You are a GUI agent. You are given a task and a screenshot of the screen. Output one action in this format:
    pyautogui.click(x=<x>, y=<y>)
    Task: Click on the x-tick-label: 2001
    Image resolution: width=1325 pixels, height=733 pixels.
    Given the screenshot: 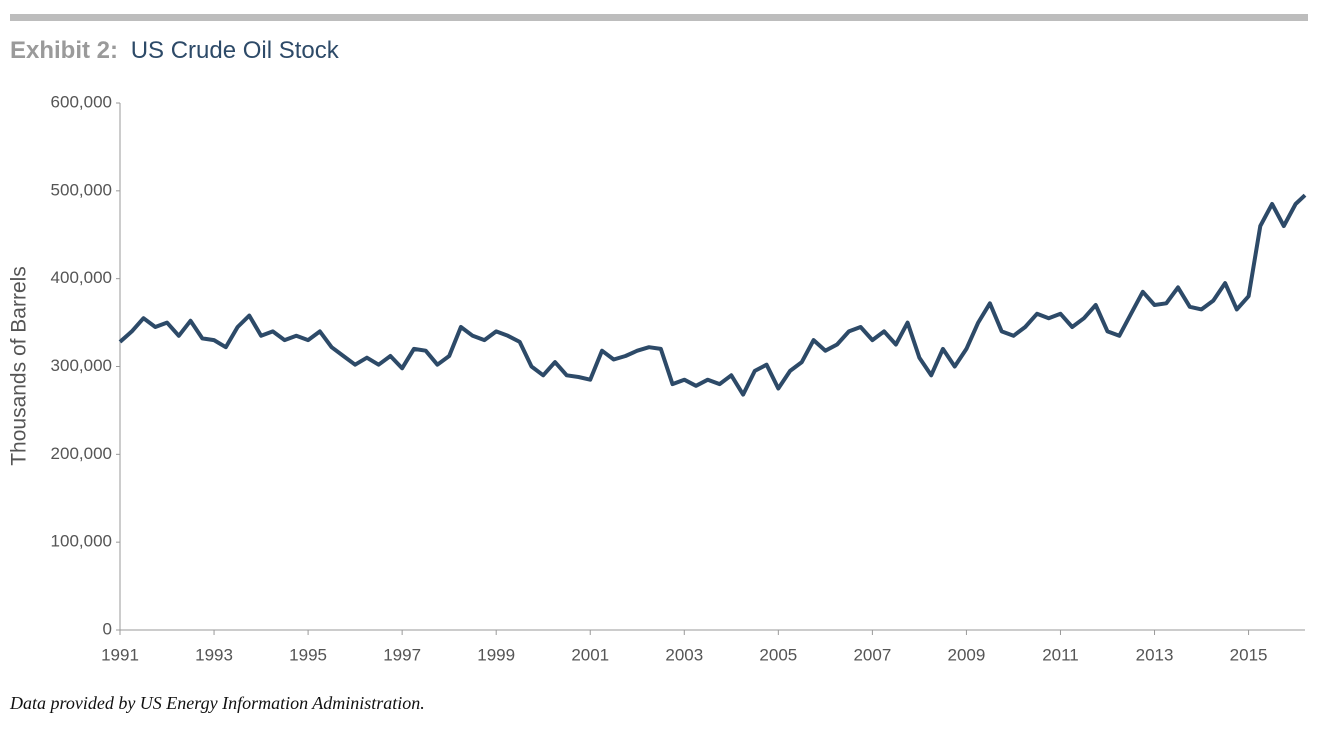 What is the action you would take?
    pyautogui.click(x=590, y=654)
    